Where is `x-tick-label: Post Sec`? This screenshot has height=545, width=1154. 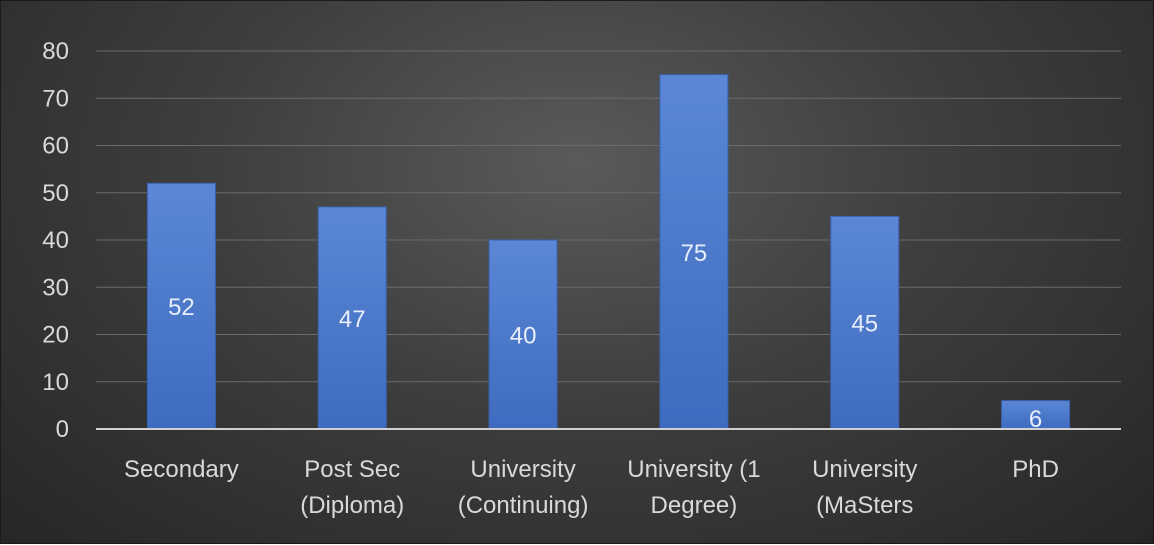
x-tick-label: Post Sec is located at coordinates (352, 469).